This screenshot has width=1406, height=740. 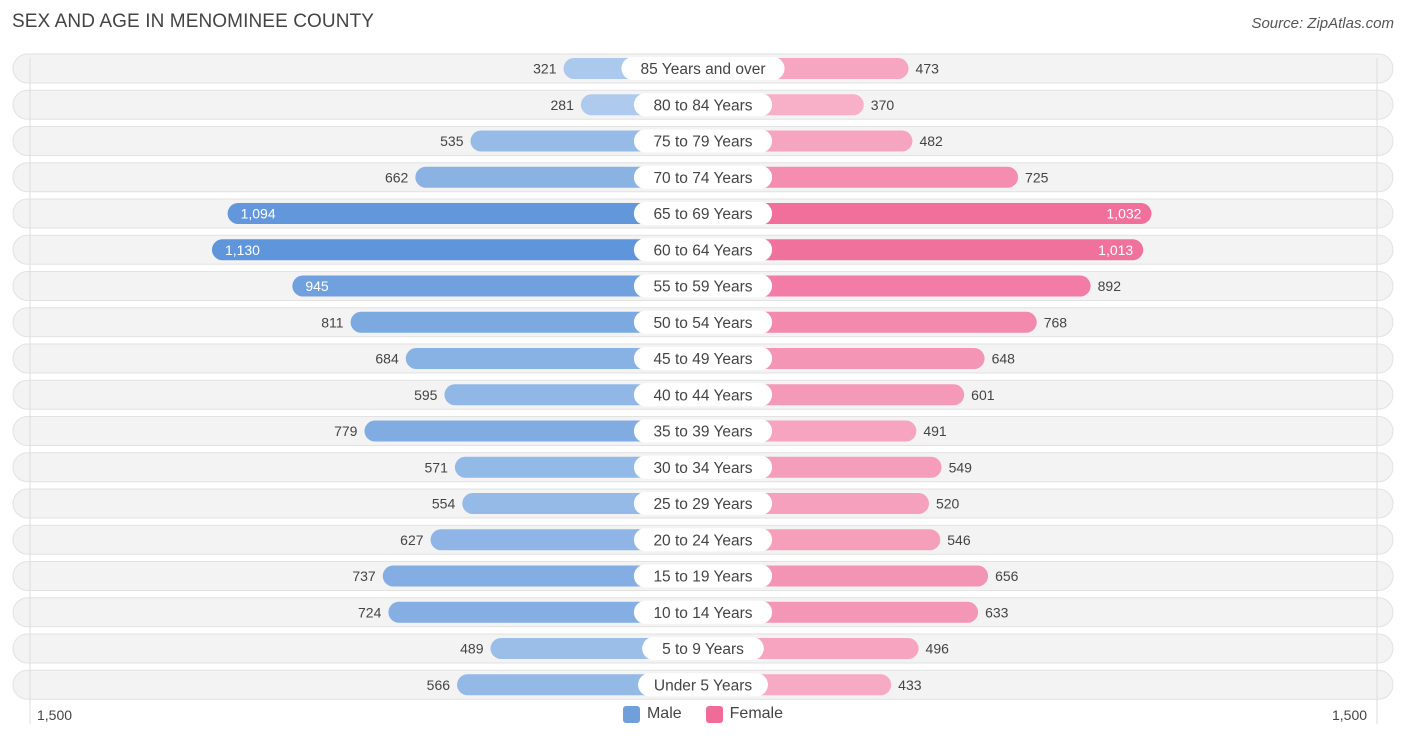 I want to click on category-label: 60 to 64 Years, so click(x=702, y=250).